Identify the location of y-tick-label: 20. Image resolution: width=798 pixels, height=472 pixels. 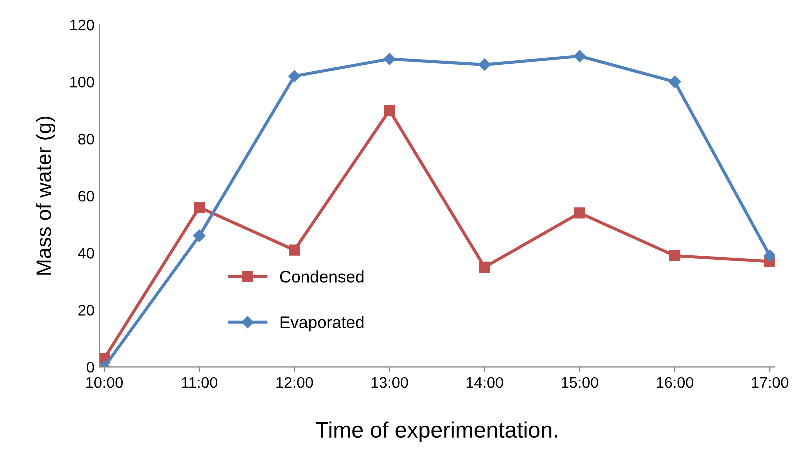
(86, 310).